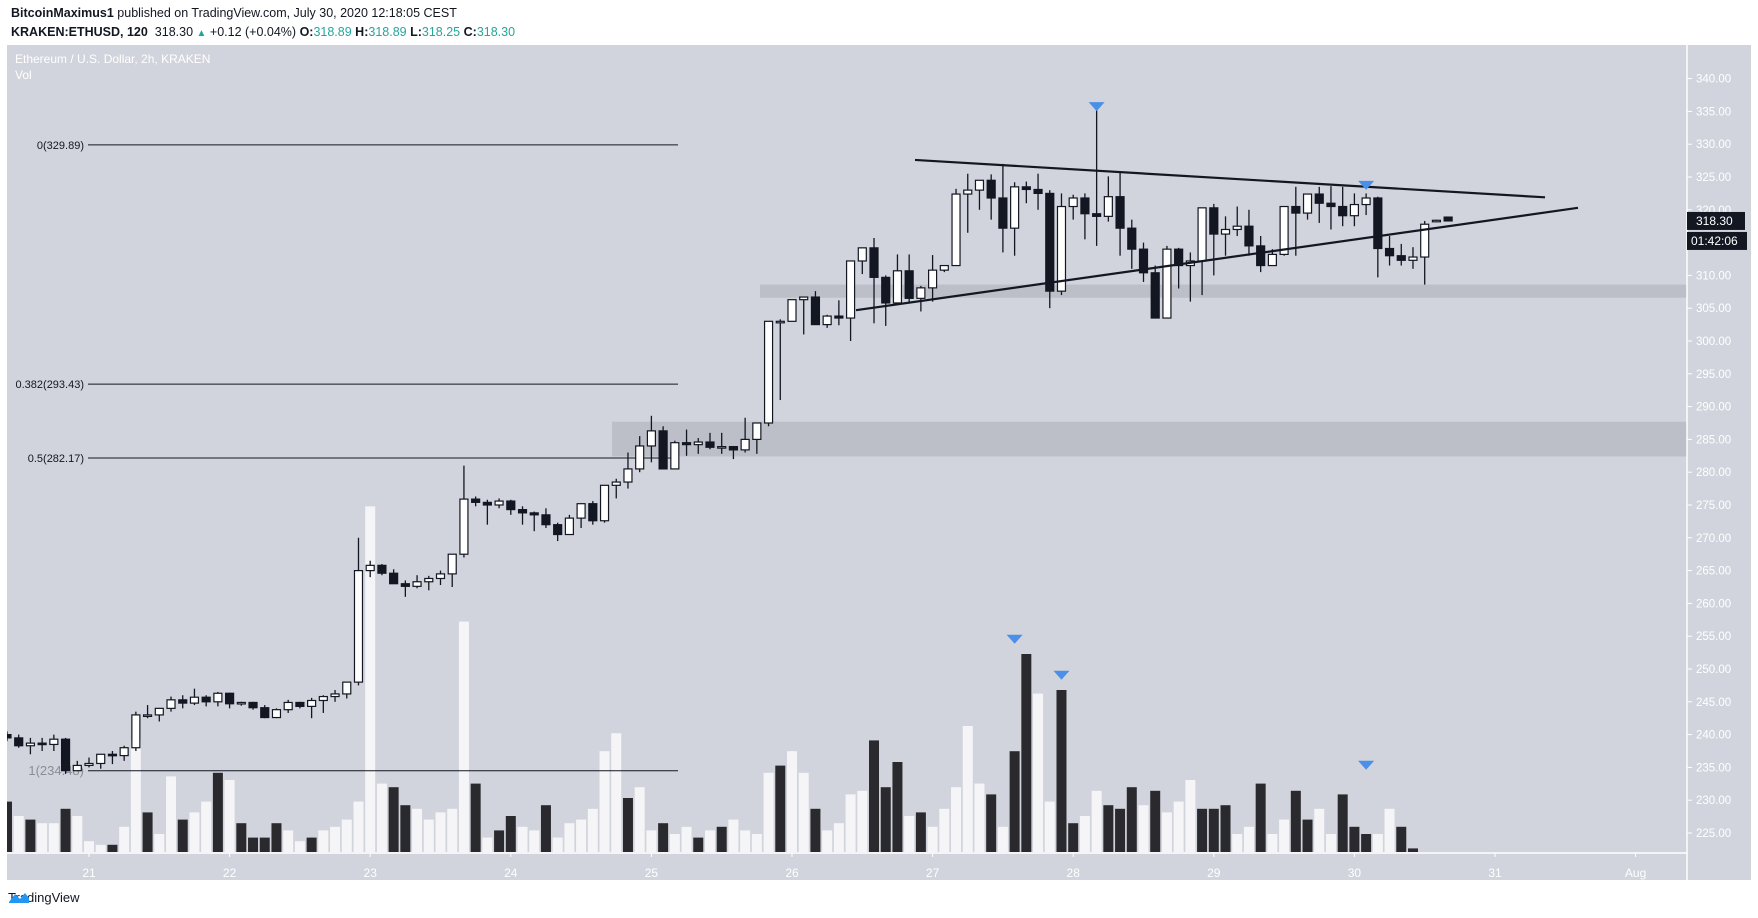 The image size is (1758, 918). I want to click on tradingview-brand: TradingView, so click(44, 897).